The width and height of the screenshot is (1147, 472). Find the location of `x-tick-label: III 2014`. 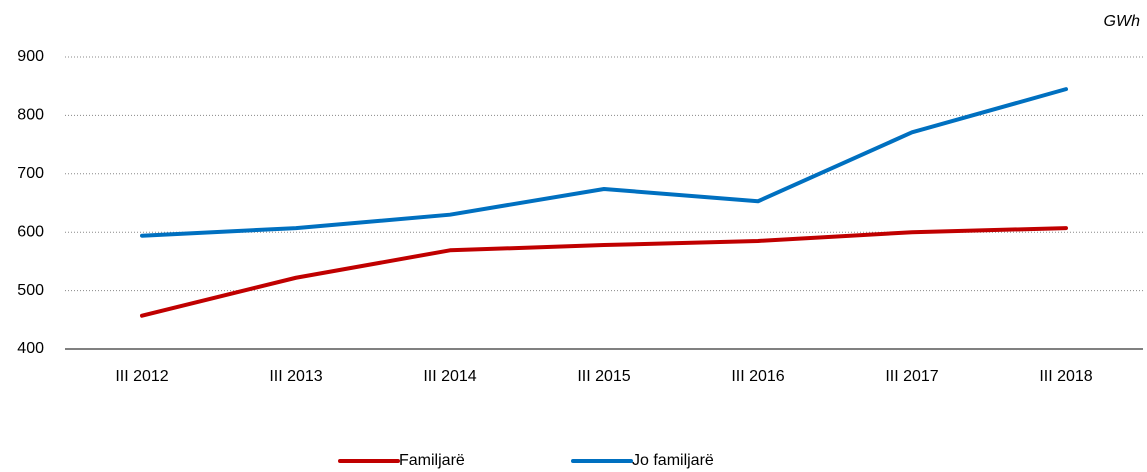

x-tick-label: III 2014 is located at coordinates (449, 376).